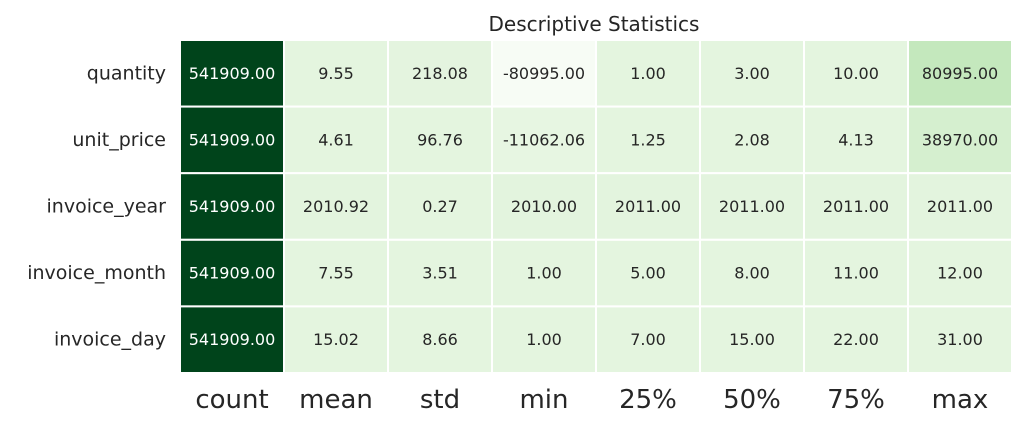  I want to click on cell-value-label: 31.00, so click(960, 339).